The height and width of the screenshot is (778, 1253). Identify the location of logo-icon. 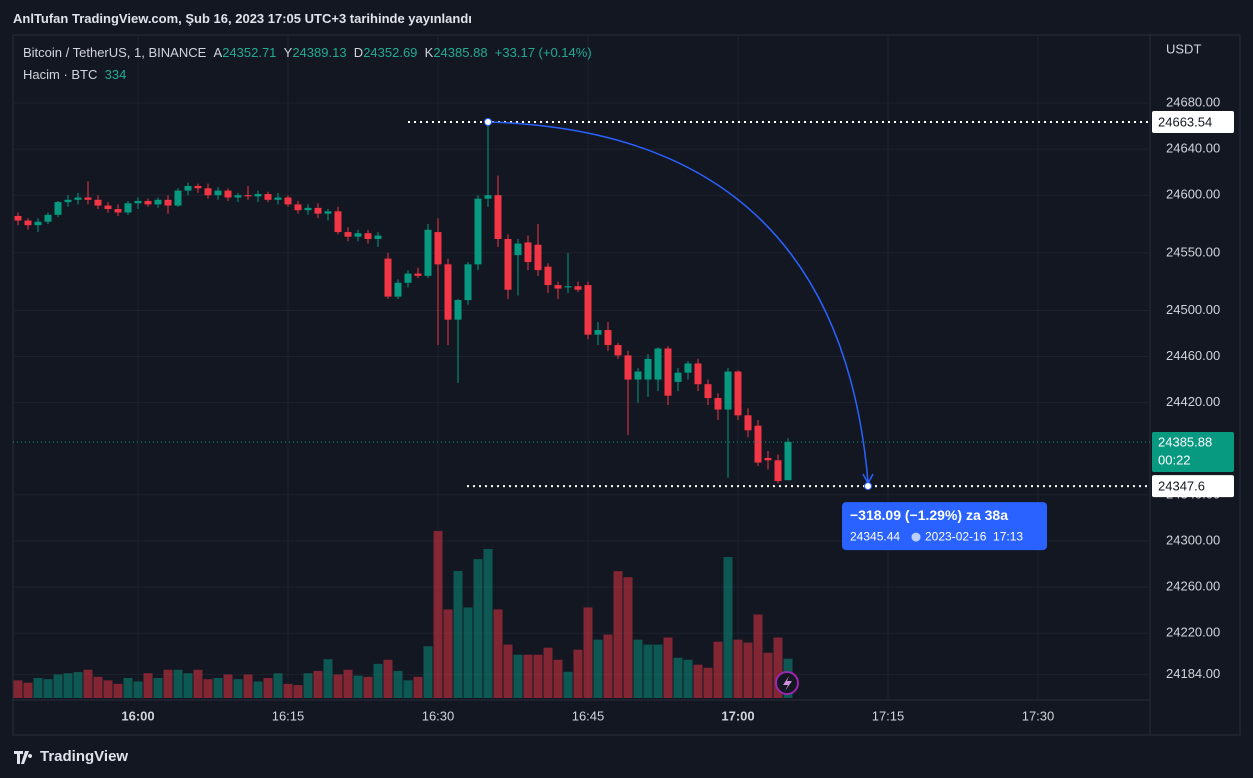
(23, 757).